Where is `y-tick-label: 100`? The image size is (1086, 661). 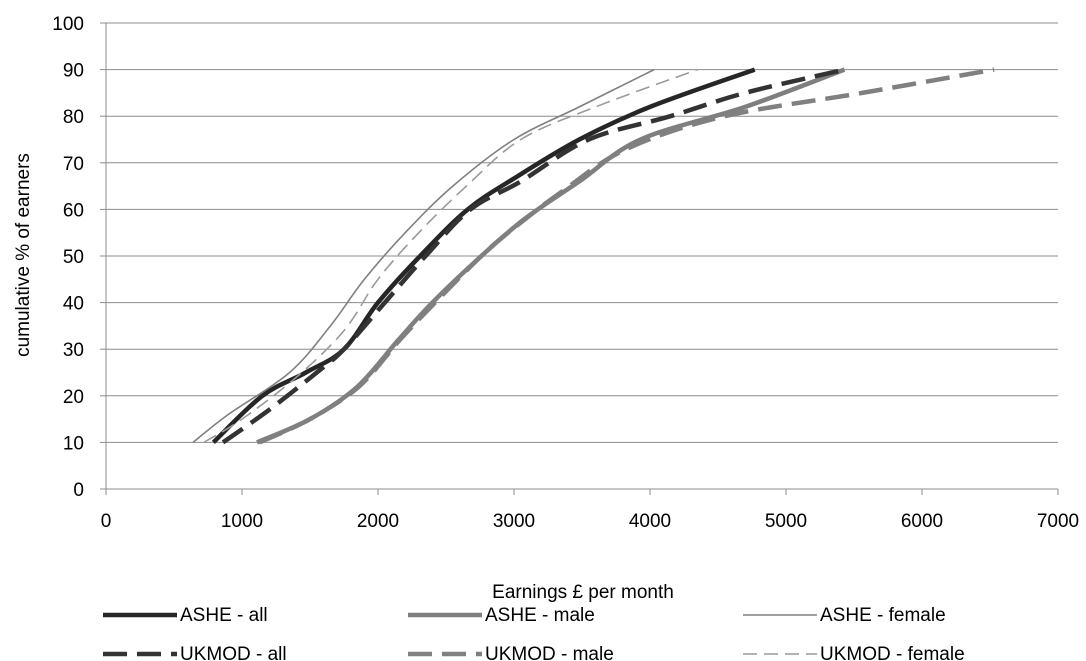
y-tick-label: 100 is located at coordinates (68, 24).